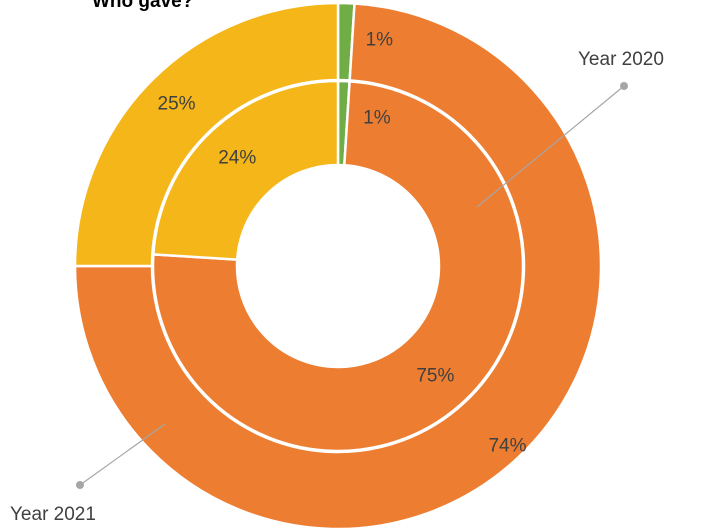 The image size is (718, 530). What do you see at coordinates (507, 446) in the screenshot?
I see `slice-label-outer-1: 74%` at bounding box center [507, 446].